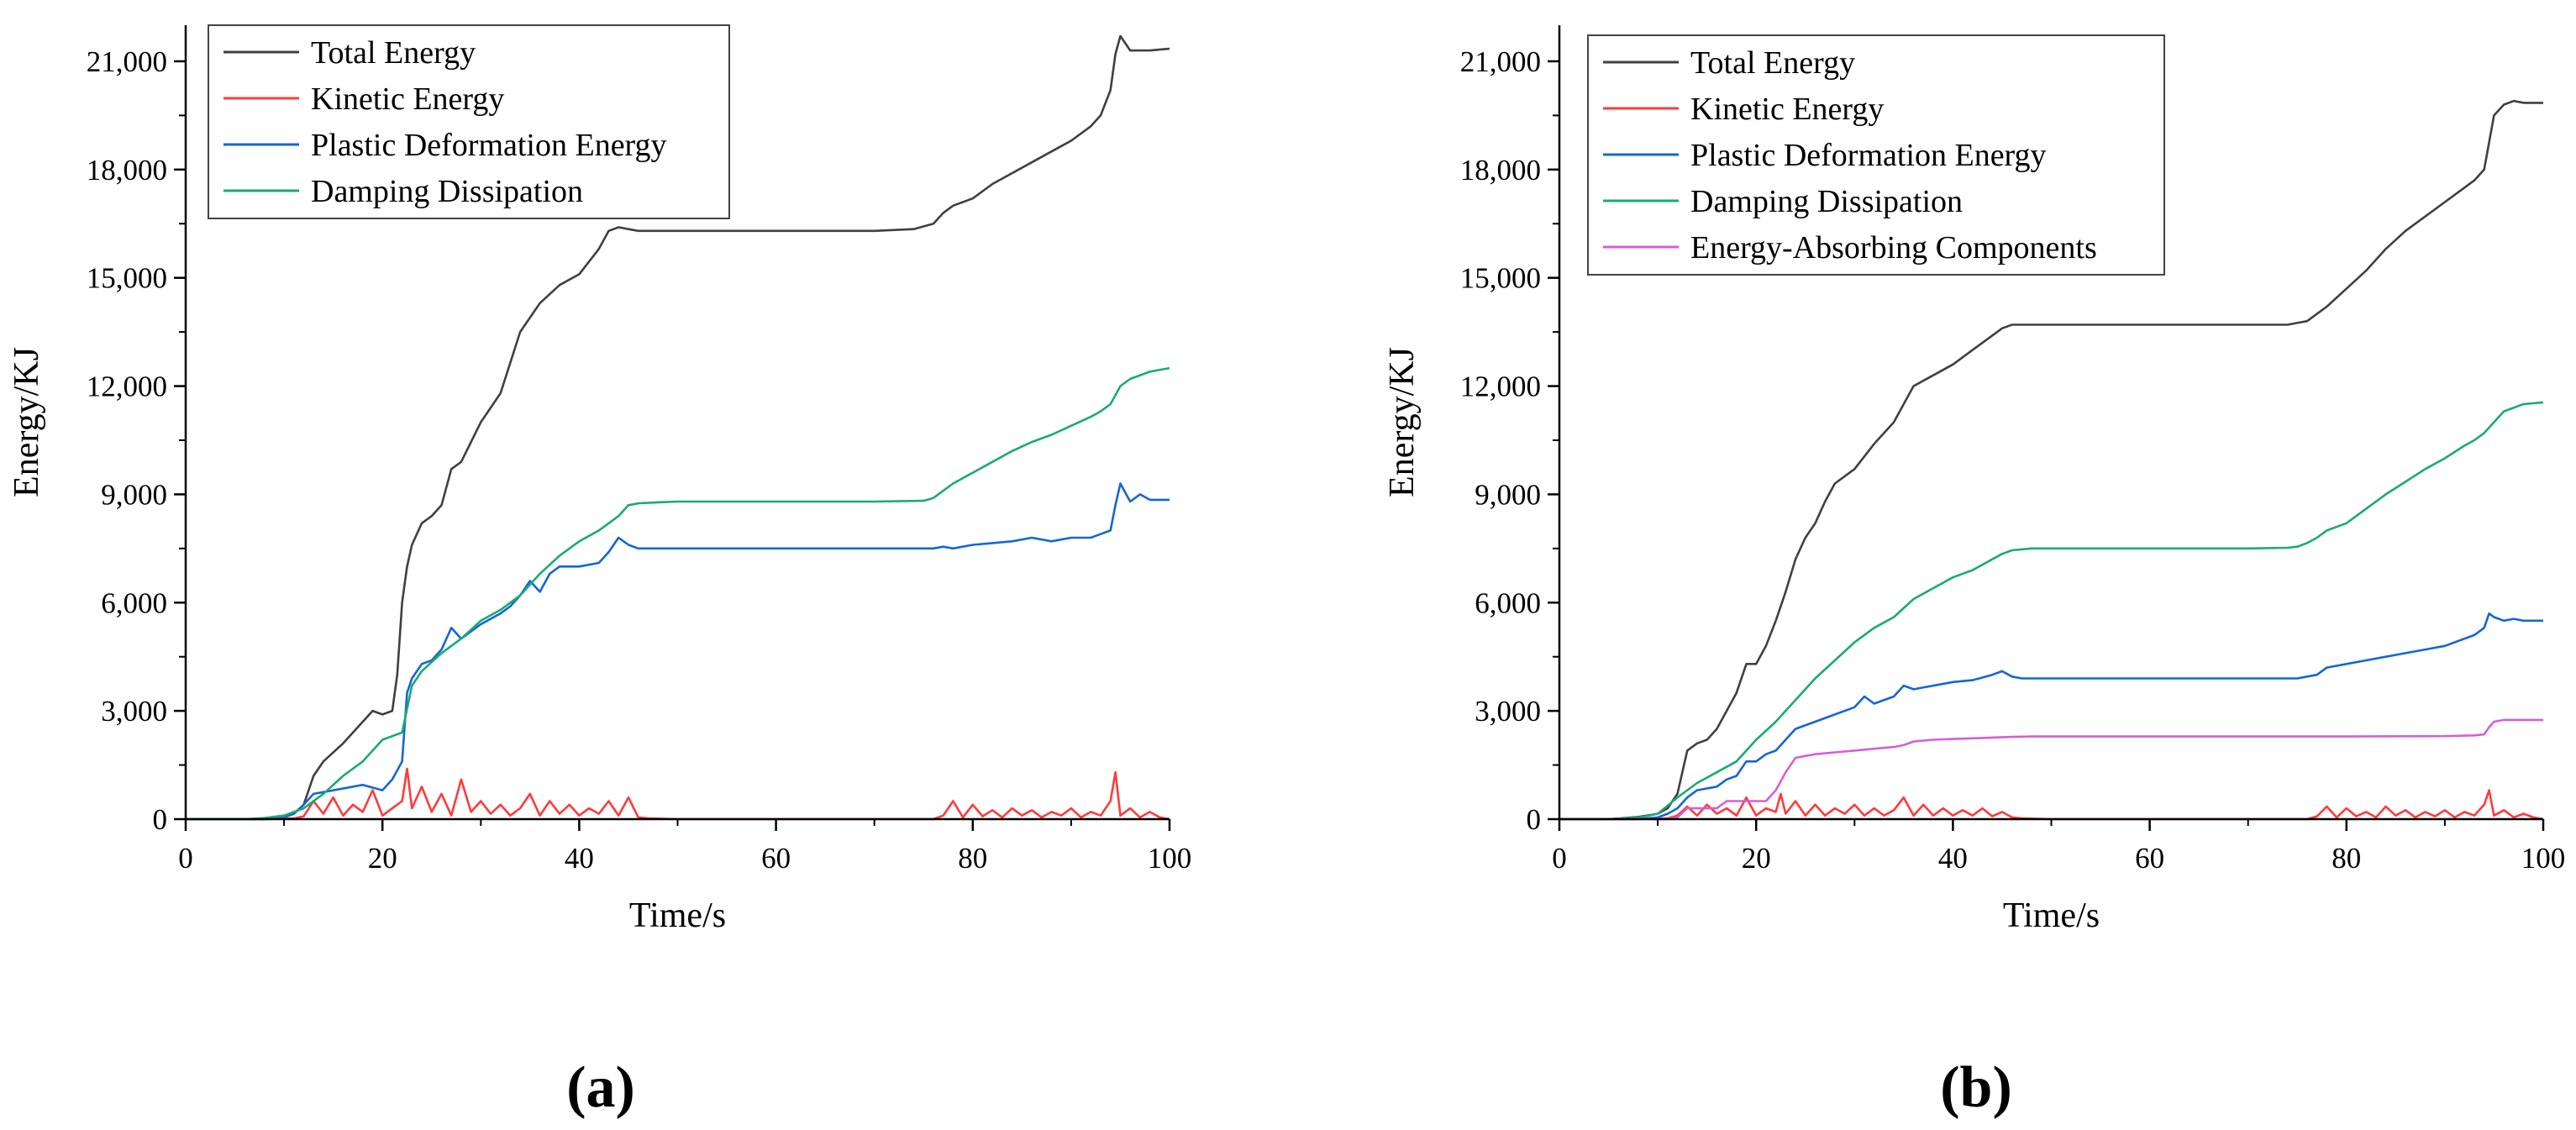  Describe the element at coordinates (1893, 247) in the screenshot. I see `legend-label: Energy-Absorbing Components` at that location.